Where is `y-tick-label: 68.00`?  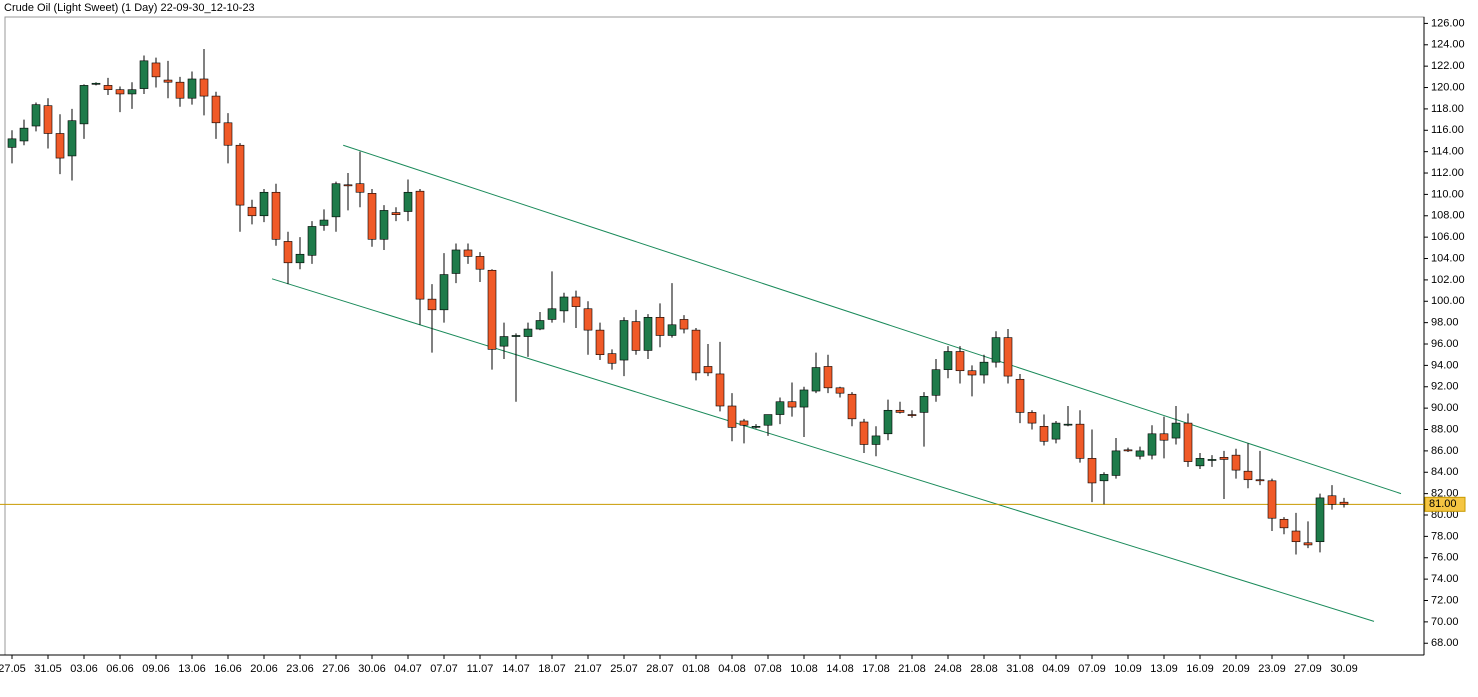
y-tick-label: 68.00 is located at coordinates (1445, 643).